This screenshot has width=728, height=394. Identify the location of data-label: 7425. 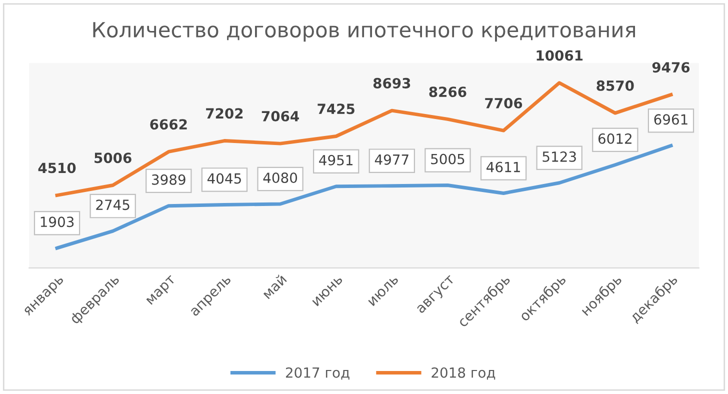
(336, 109).